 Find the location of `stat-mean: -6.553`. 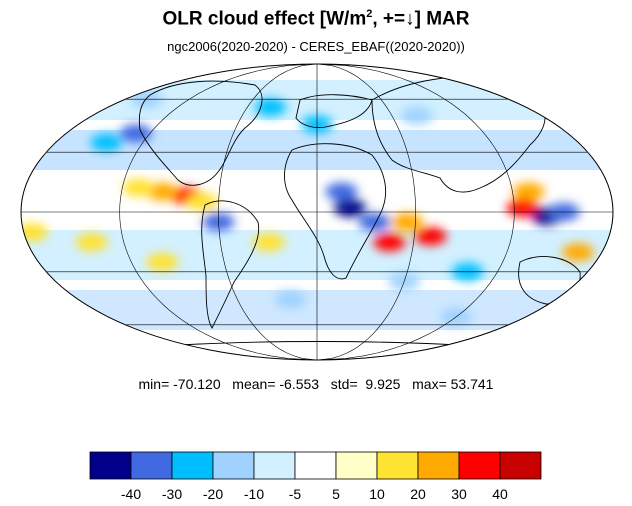

stat-mean: -6.553 is located at coordinates (299, 384).